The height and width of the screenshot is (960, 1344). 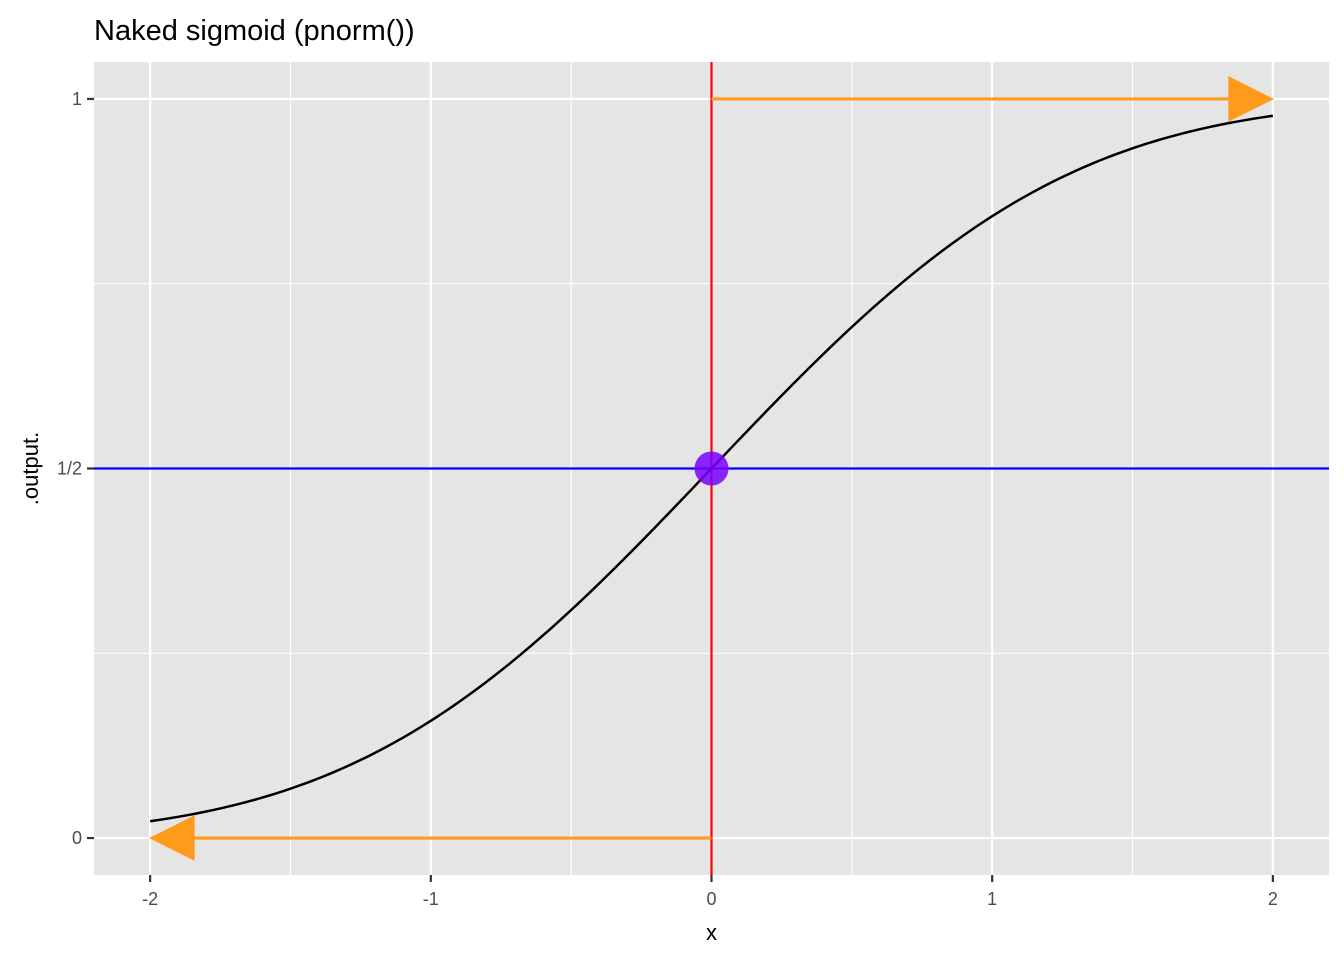 What do you see at coordinates (711, 932) in the screenshot?
I see `x-axis-title: x` at bounding box center [711, 932].